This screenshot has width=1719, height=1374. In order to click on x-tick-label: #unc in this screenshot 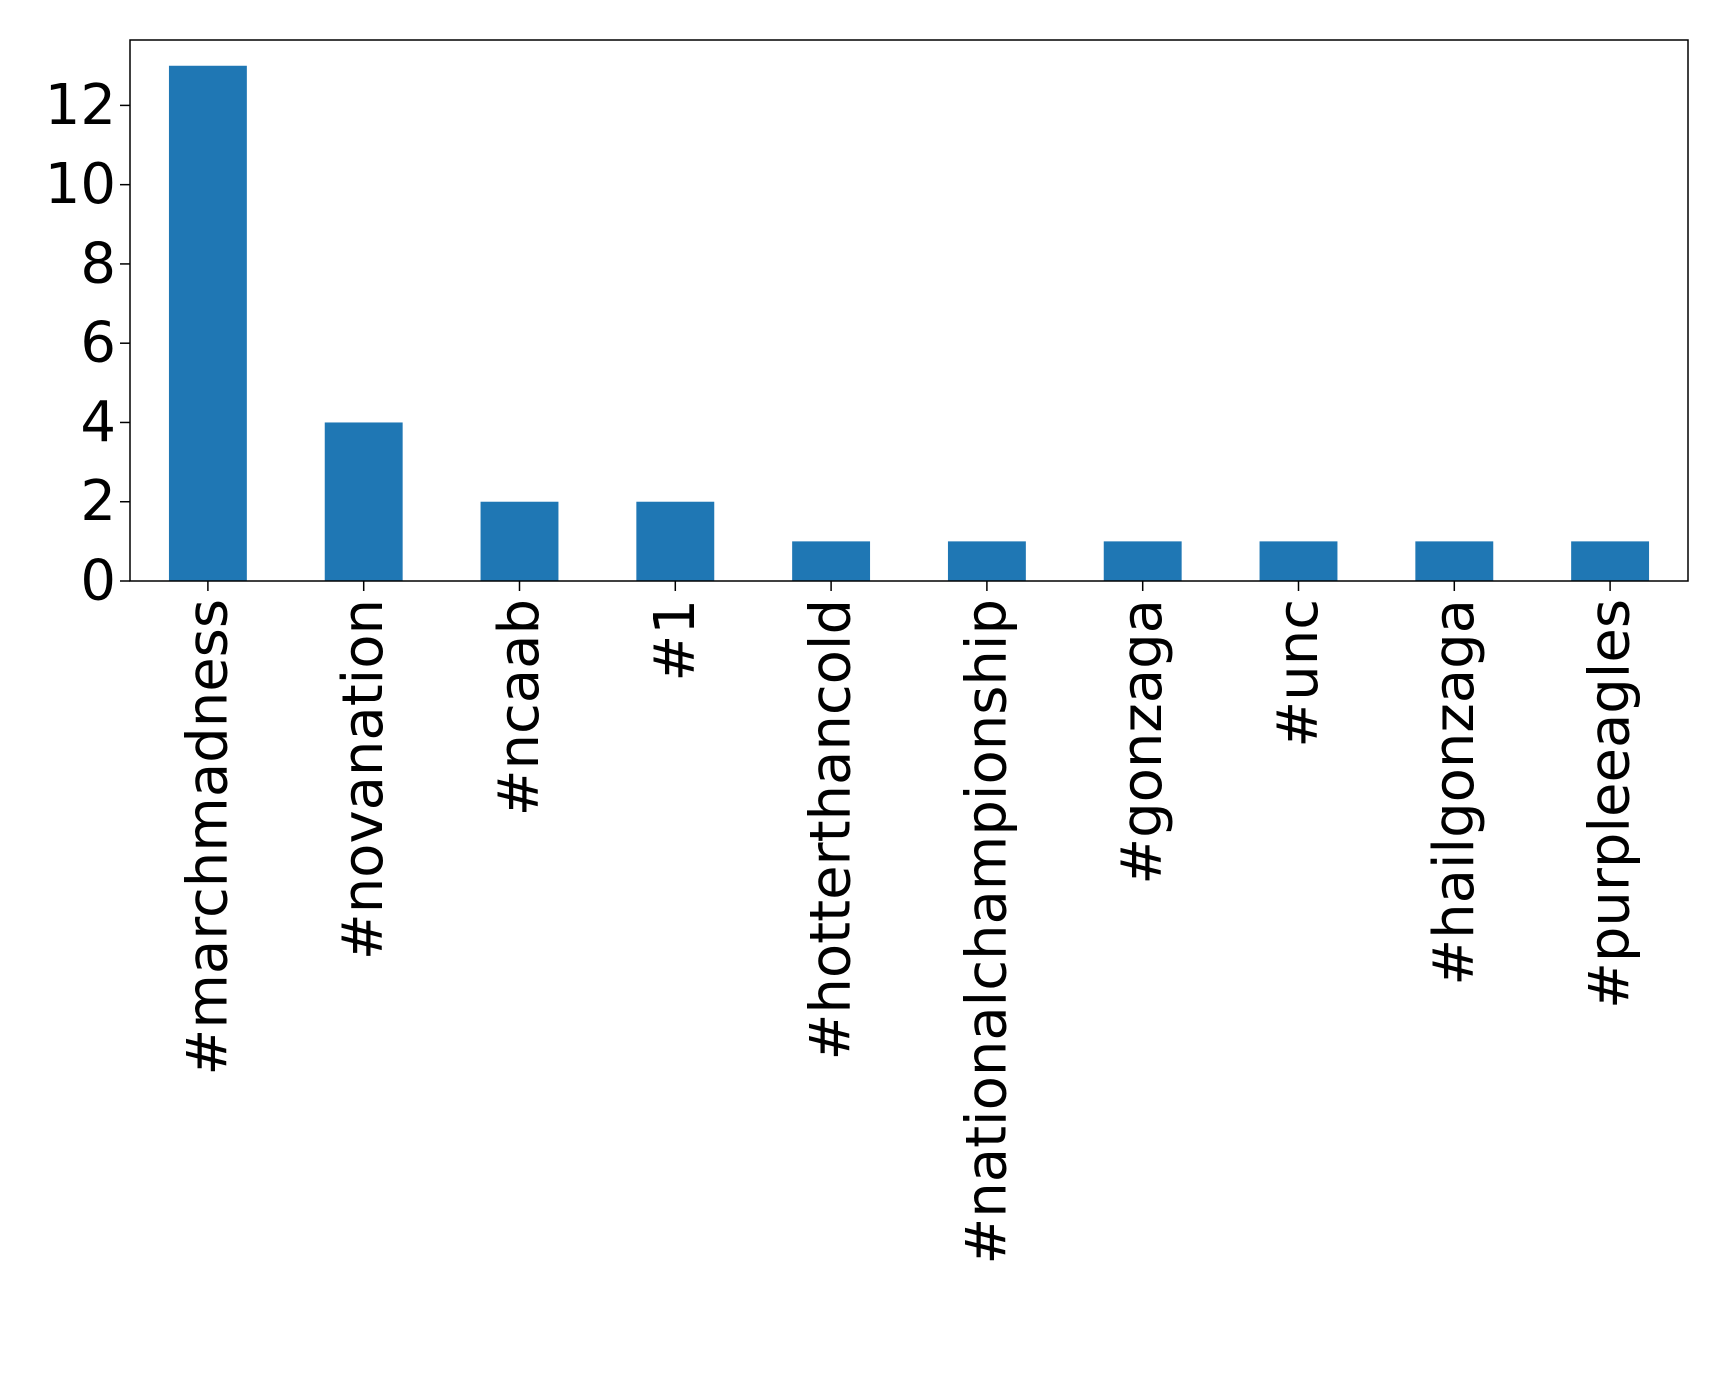, I will do `click(1298, 673)`.